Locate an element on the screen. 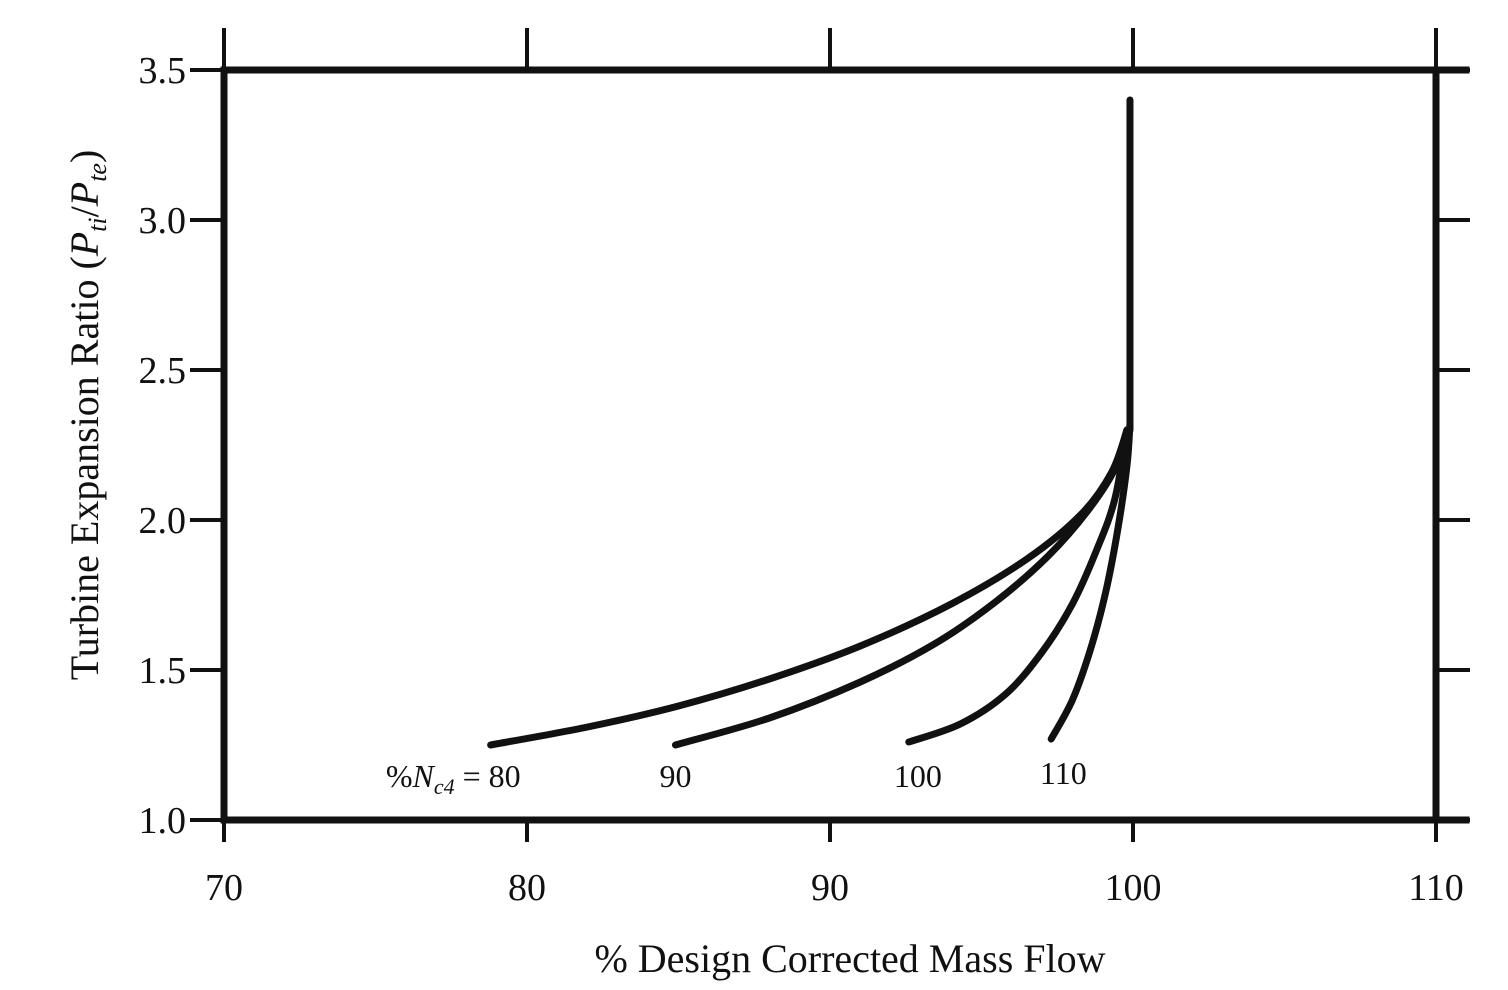  curve-labels: %Nc4 = 80 90 100 110 is located at coordinates (736, 777).